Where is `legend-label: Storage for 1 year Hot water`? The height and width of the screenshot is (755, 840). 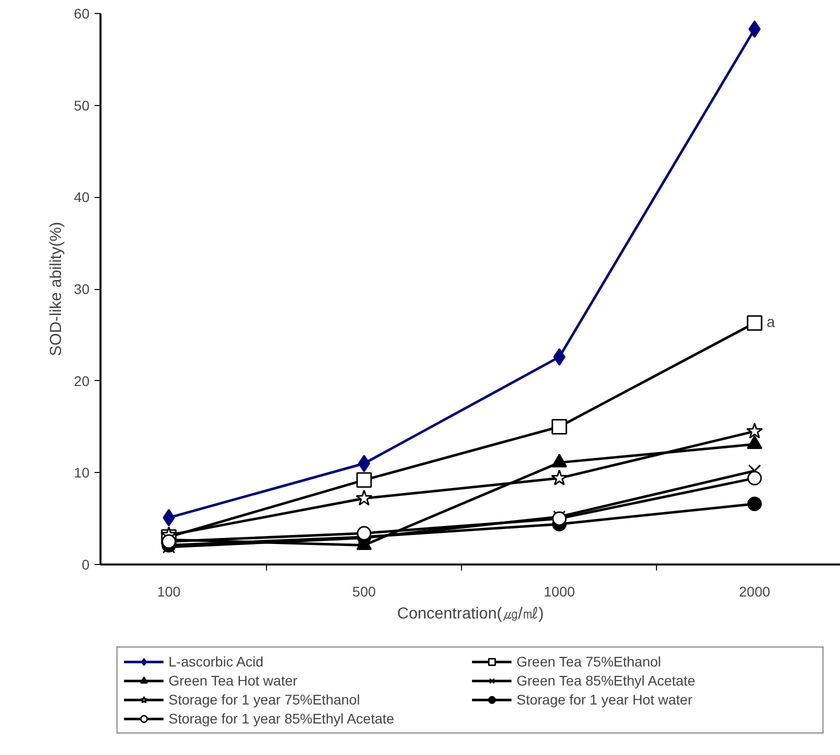 legend-label: Storage for 1 year Hot water is located at coordinates (605, 700).